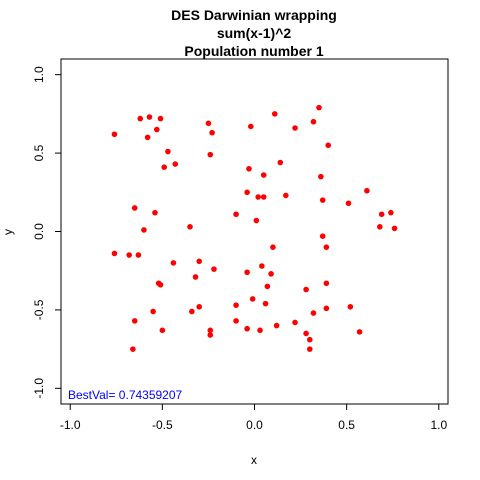  What do you see at coordinates (253, 51) in the screenshot?
I see `chart-title-line-3: Population number 1` at bounding box center [253, 51].